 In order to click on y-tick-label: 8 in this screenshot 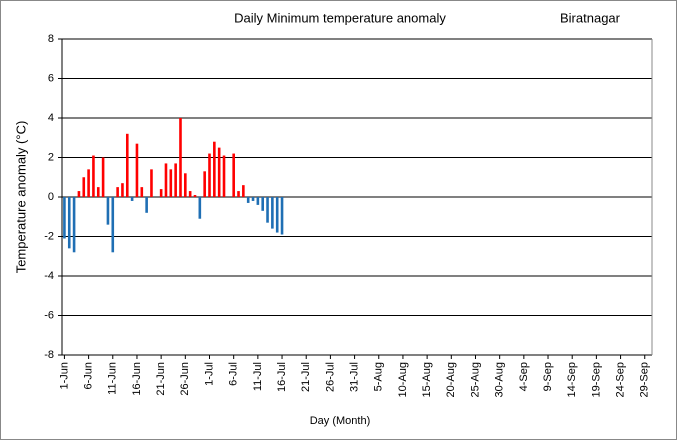, I will do `click(51, 39)`.